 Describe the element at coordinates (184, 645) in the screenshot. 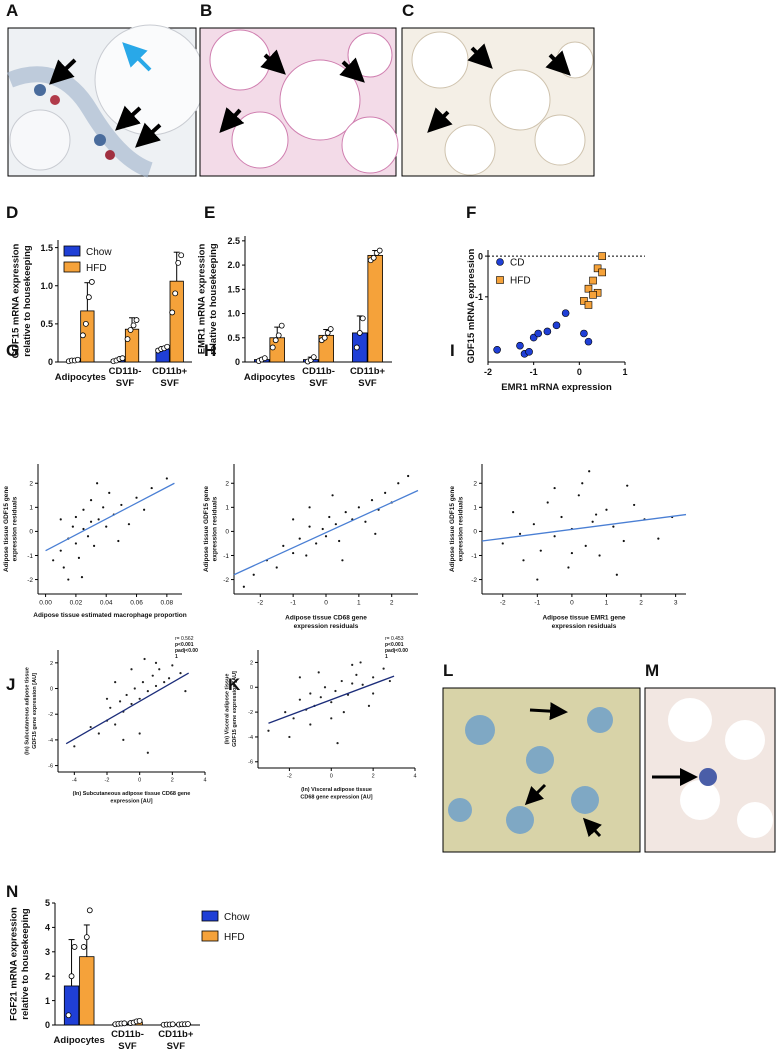

I see `annotation: p<0.001` at that location.